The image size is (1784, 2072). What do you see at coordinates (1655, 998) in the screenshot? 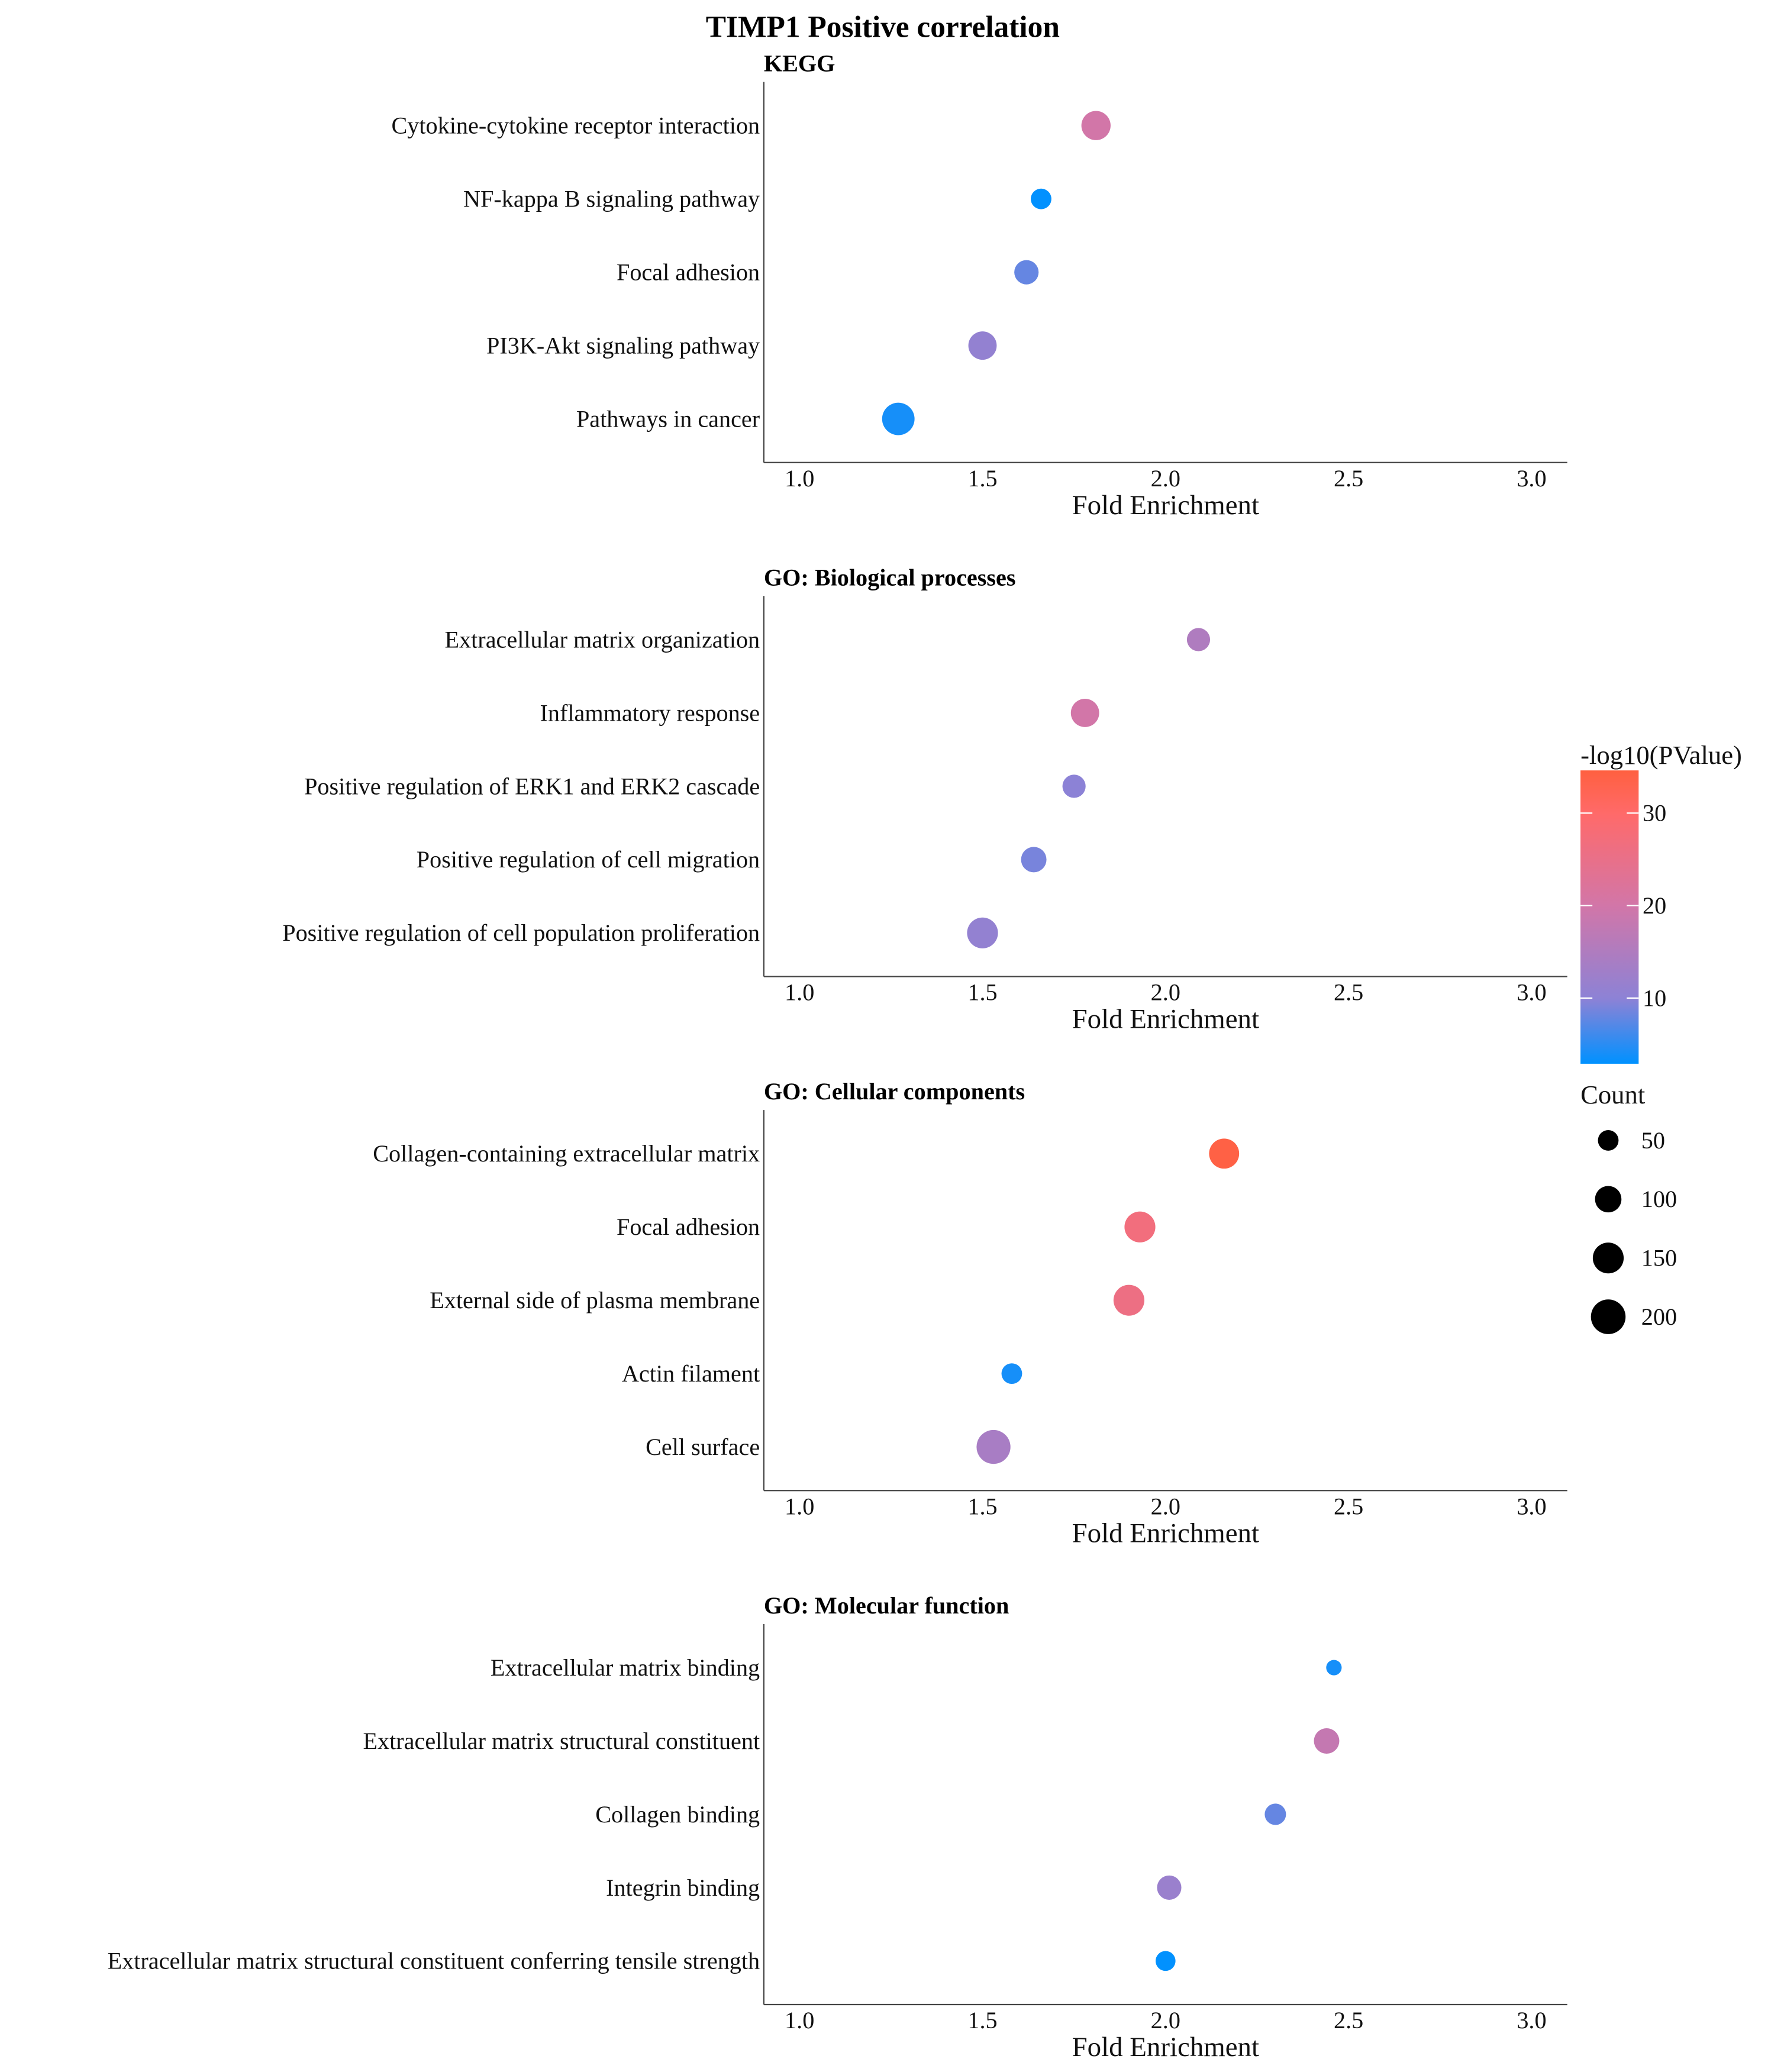
I see `color-tick-label: 10` at bounding box center [1655, 998].